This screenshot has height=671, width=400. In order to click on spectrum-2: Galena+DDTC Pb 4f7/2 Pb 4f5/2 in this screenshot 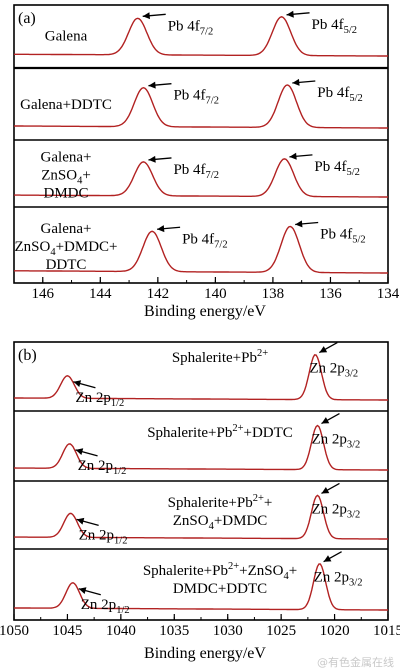, I will do `click(201, 103)`.